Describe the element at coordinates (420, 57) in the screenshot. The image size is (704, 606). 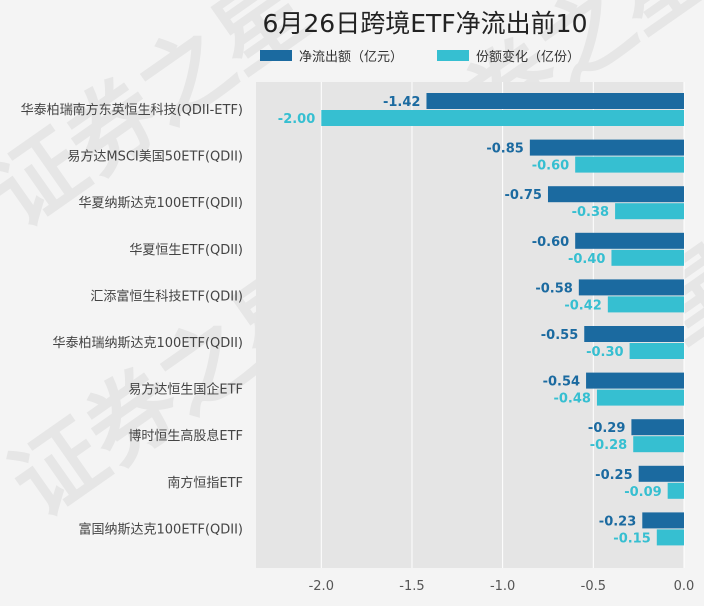
I see `legend: 净流出额（亿元） 份额变化（亿份）` at that location.